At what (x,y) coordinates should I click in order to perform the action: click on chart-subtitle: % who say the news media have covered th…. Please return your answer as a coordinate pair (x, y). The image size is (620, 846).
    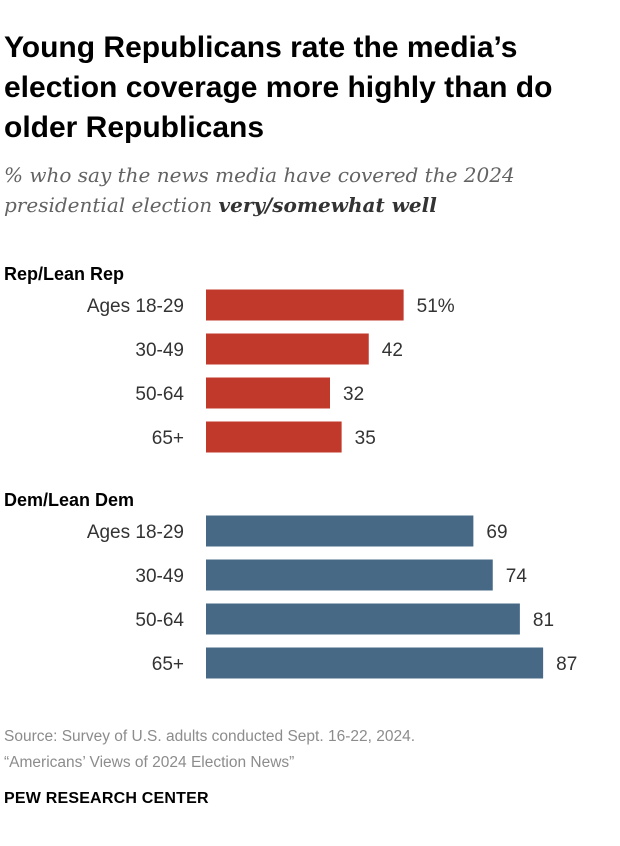
    Looking at the image, I should click on (304, 190).